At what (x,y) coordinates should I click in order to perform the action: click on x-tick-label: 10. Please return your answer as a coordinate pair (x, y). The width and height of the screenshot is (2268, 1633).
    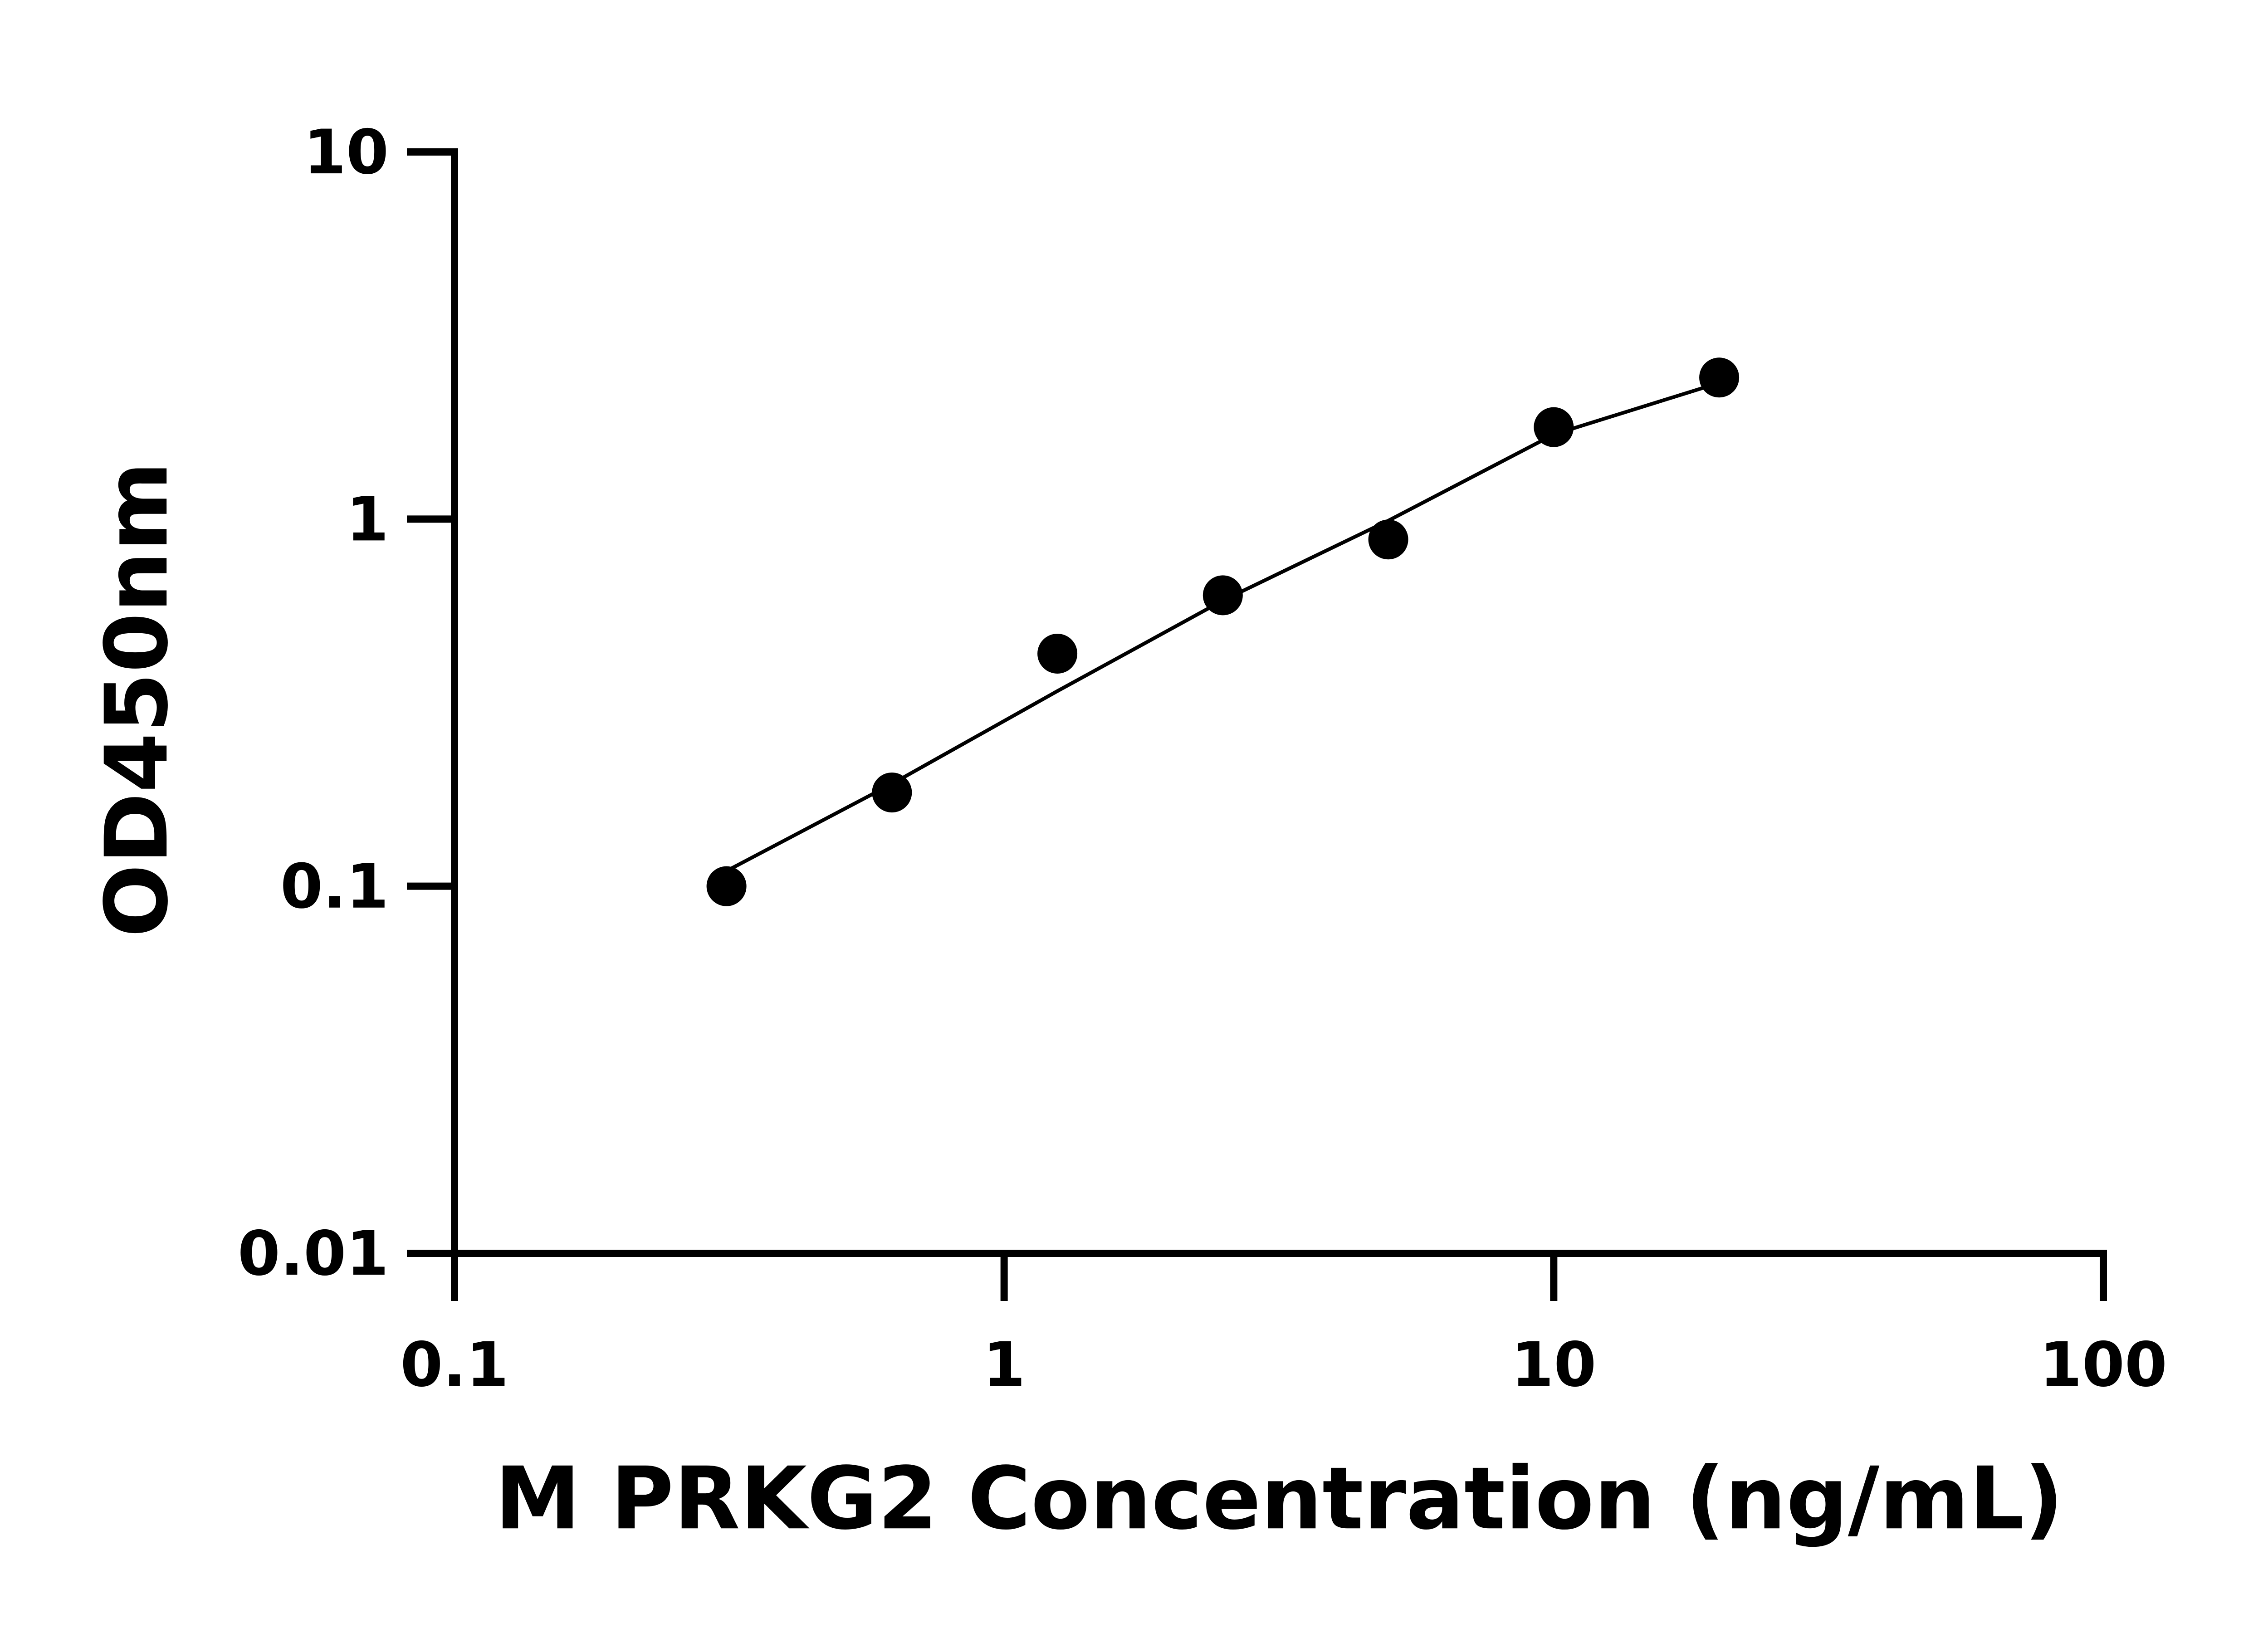
    Looking at the image, I should click on (1554, 1364).